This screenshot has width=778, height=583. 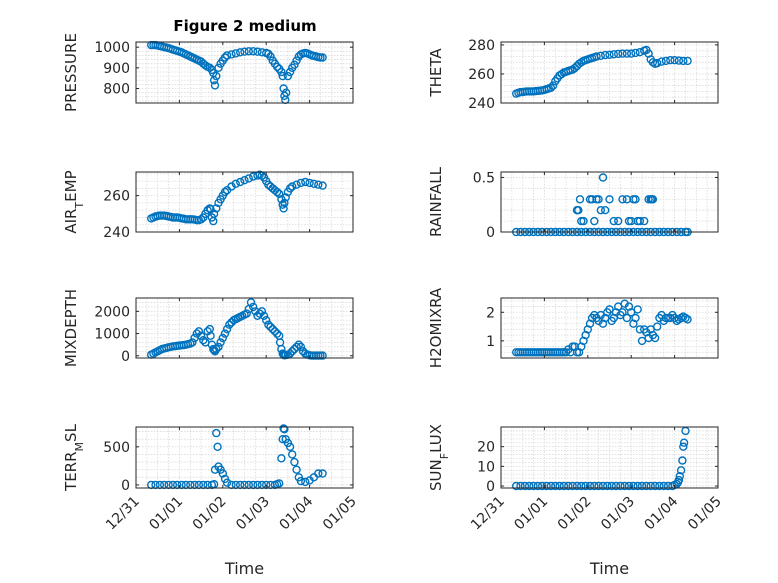 What do you see at coordinates (705, 514) in the screenshot?
I see `x-tick-label: 01/05` at bounding box center [705, 514].